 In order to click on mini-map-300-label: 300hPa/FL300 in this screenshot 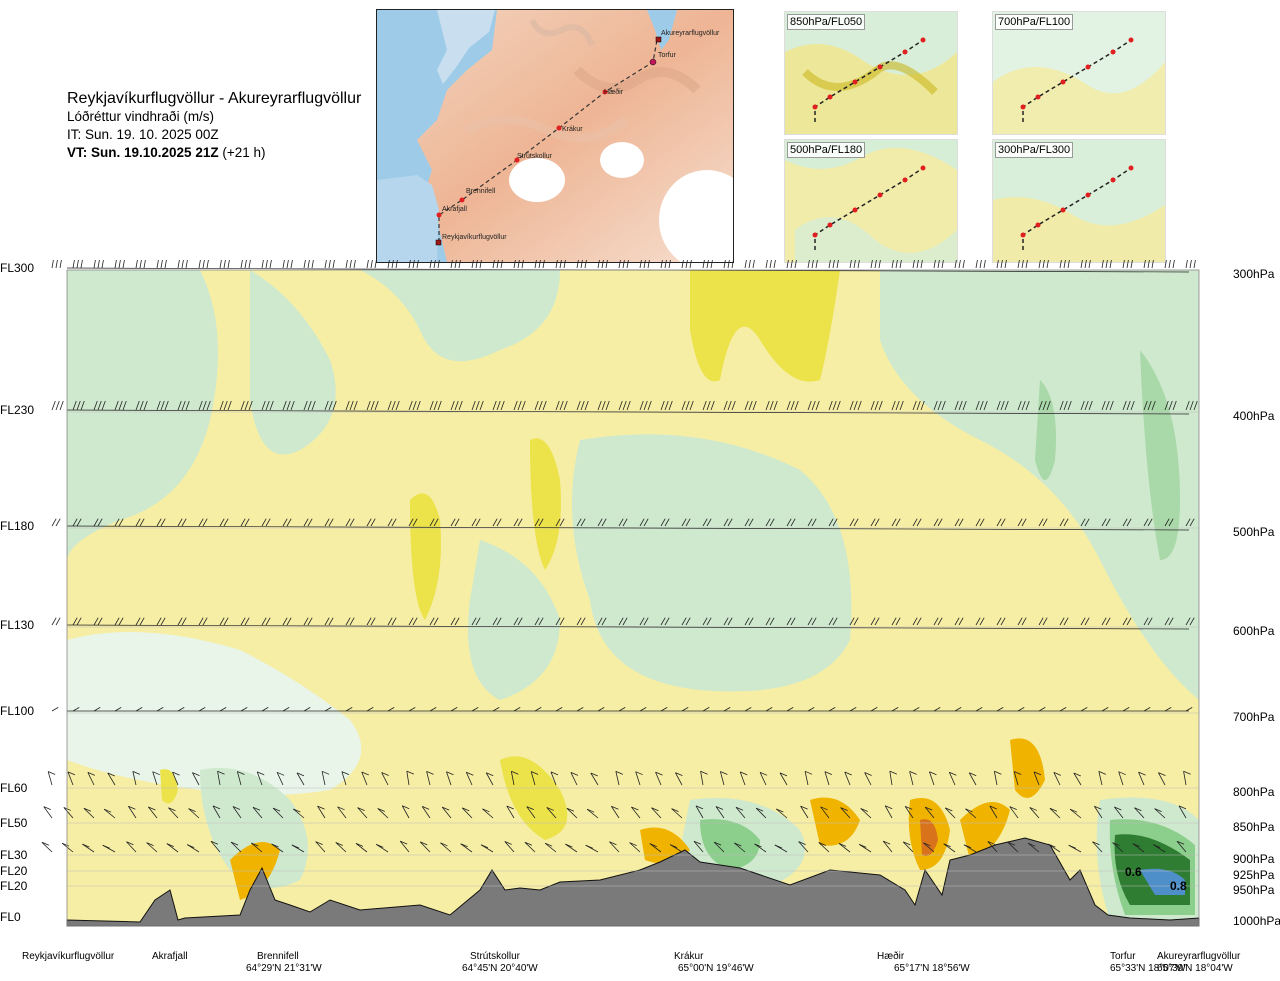, I will do `click(1034, 150)`.